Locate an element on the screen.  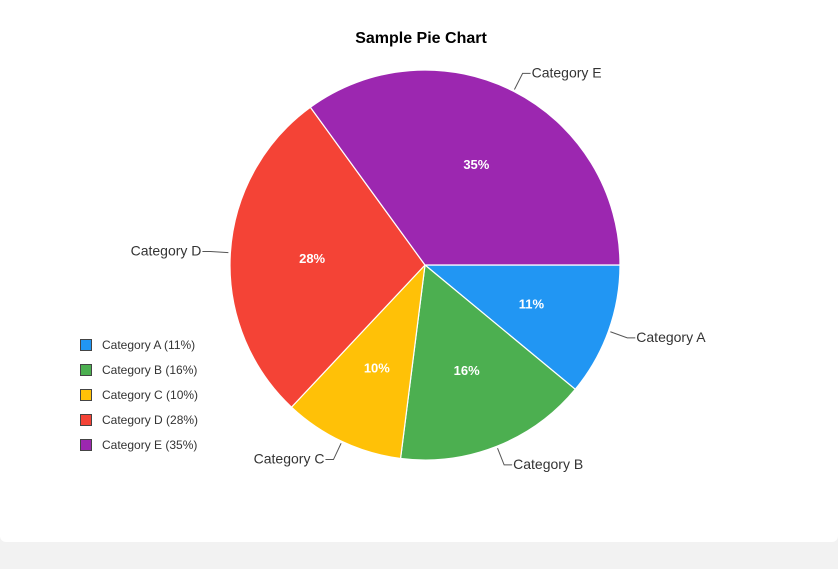
legend-item-category-e: Category E (35%) is located at coordinates (139, 444).